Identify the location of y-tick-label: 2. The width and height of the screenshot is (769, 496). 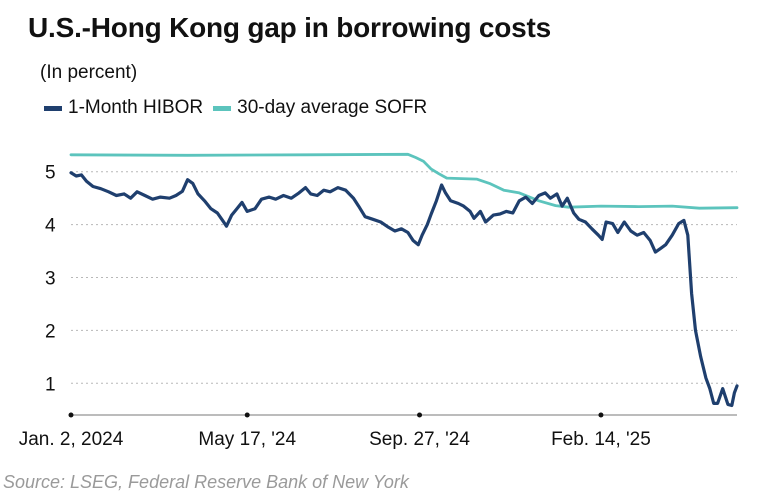
(50, 331).